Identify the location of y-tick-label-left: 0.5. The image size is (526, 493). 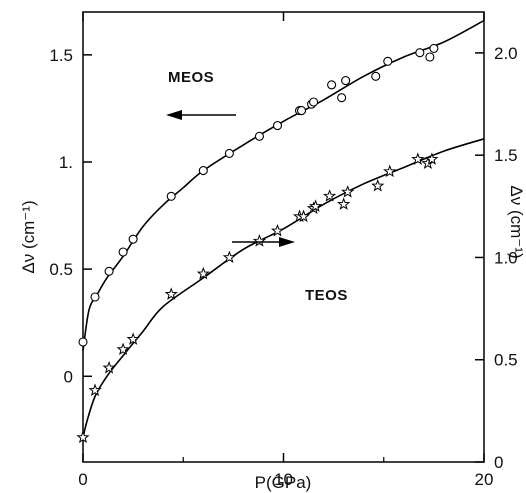
(61, 269).